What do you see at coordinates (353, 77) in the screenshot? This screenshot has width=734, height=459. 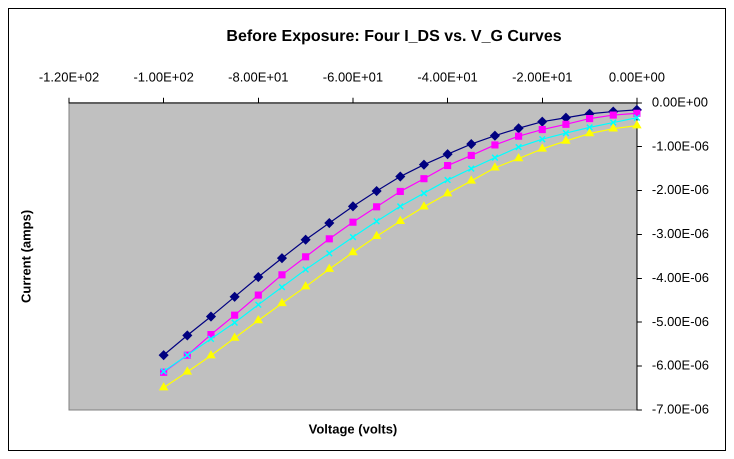 I see `x-tick-label: -6.00E+01` at bounding box center [353, 77].